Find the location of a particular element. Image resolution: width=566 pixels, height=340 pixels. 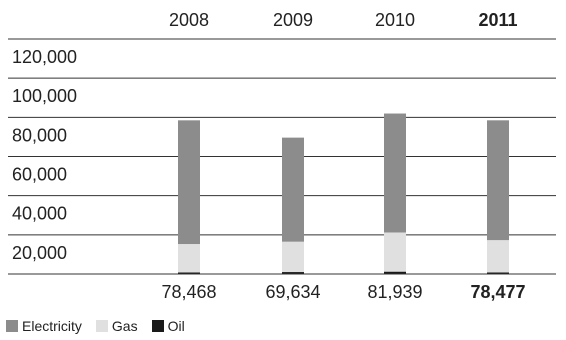

bar-electricity-2008 is located at coordinates (189, 182).